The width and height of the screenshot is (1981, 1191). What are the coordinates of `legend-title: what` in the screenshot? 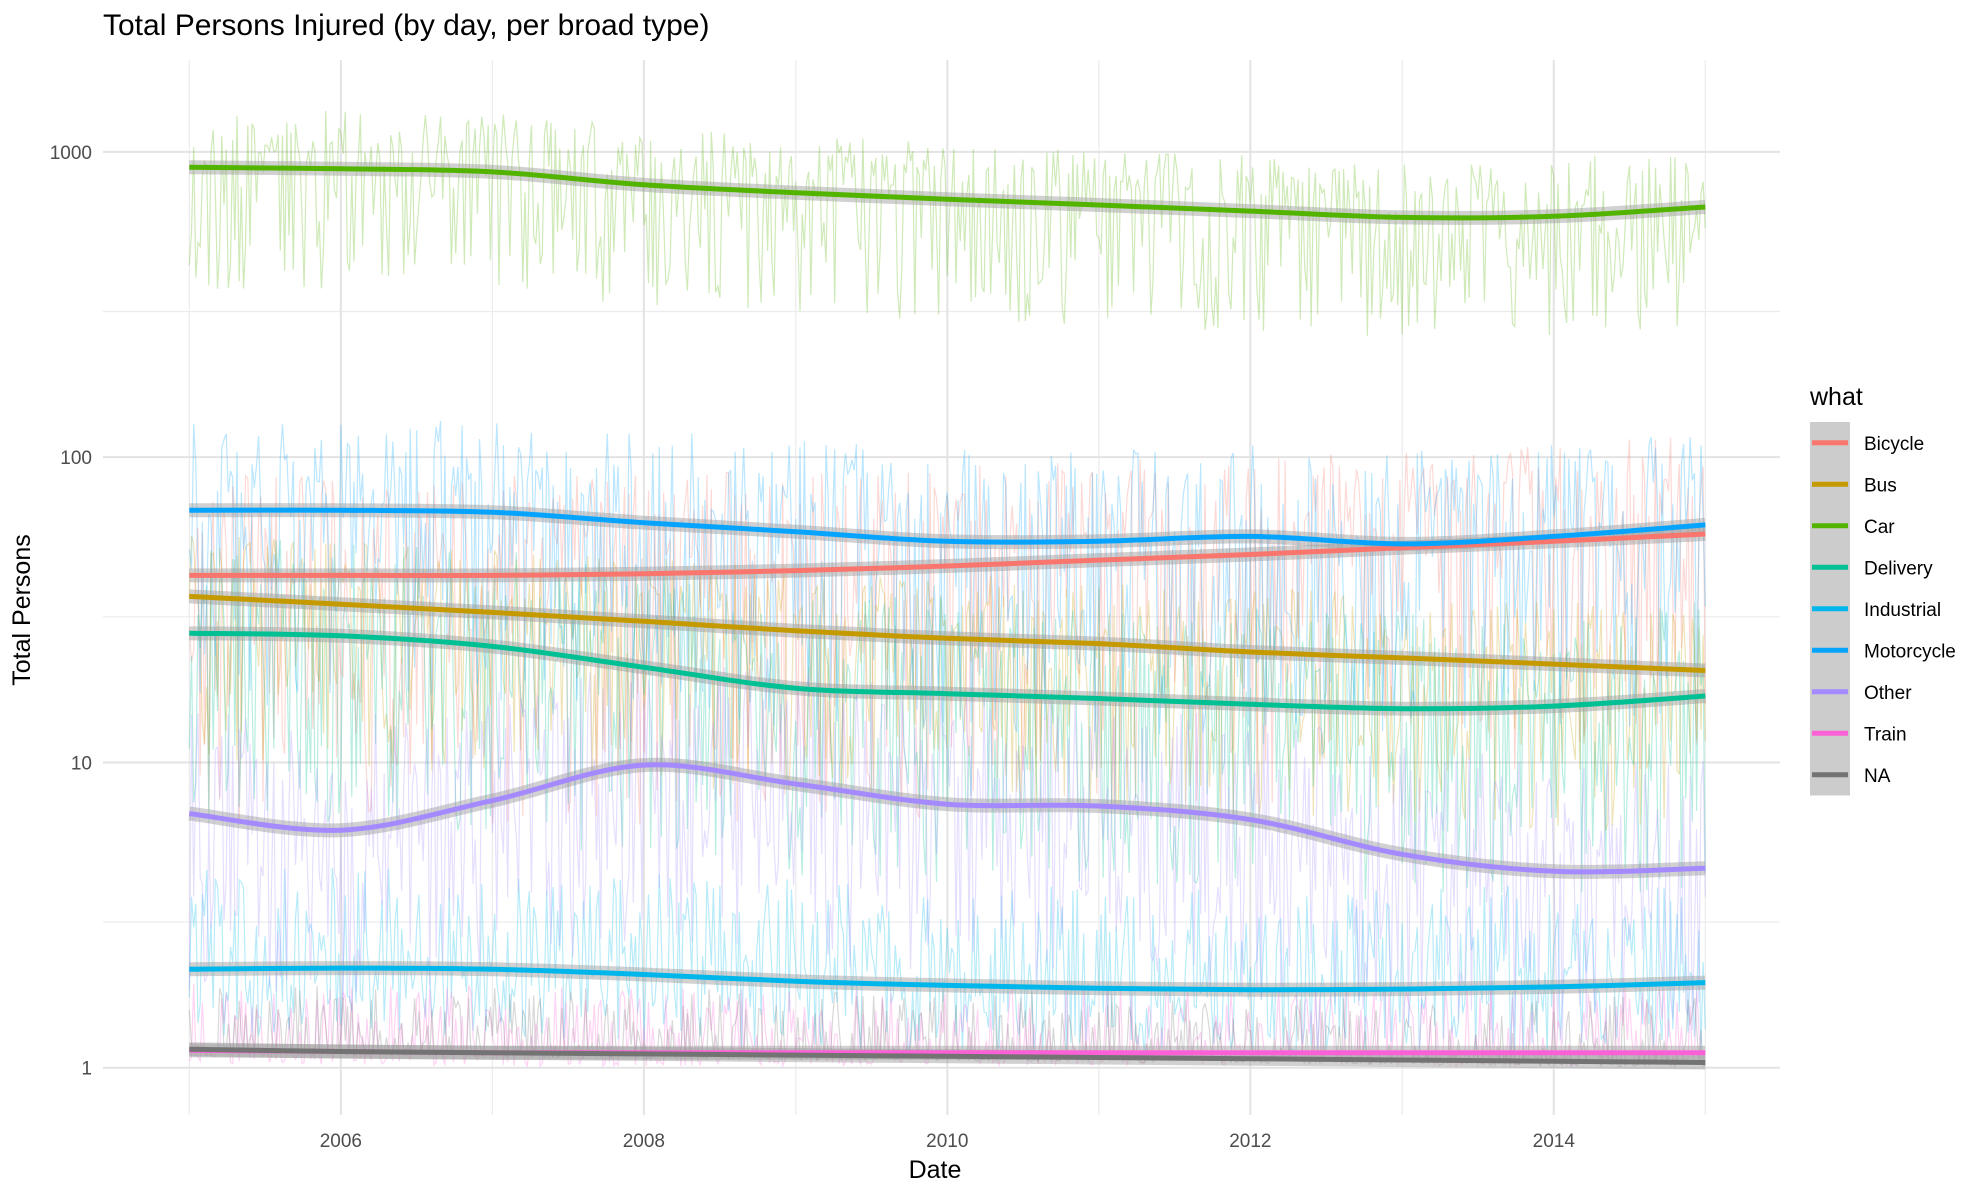 It's located at (1836, 397).